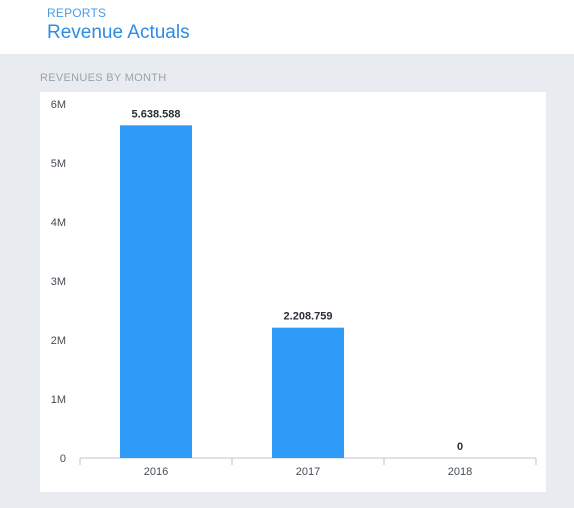 The height and width of the screenshot is (508, 574). Describe the element at coordinates (308, 472) in the screenshot. I see `x-tick-label: 2017` at that location.